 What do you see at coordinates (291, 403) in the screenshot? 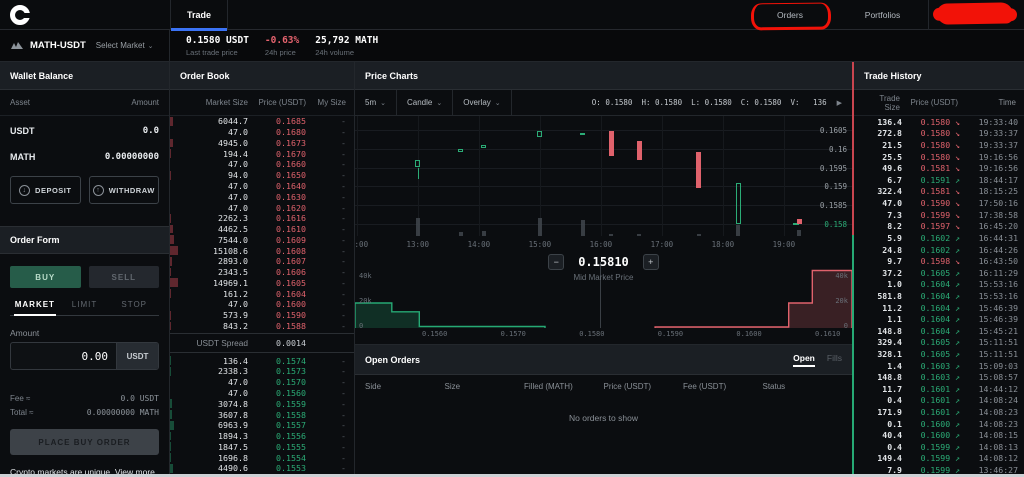
I see `order-book-price: 0.1559` at bounding box center [291, 403].